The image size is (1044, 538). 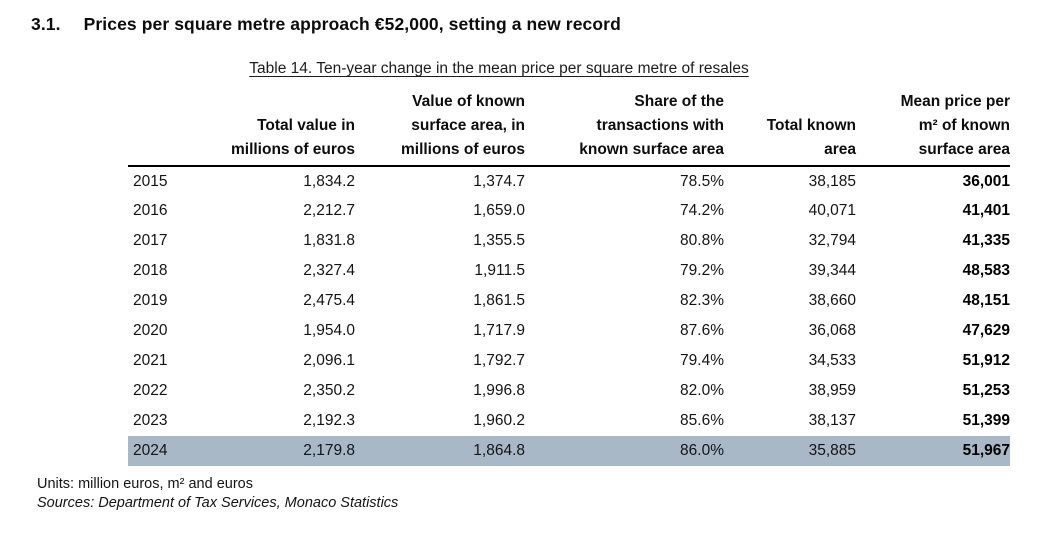 I want to click on value-cell: 40,071, so click(x=832, y=210).